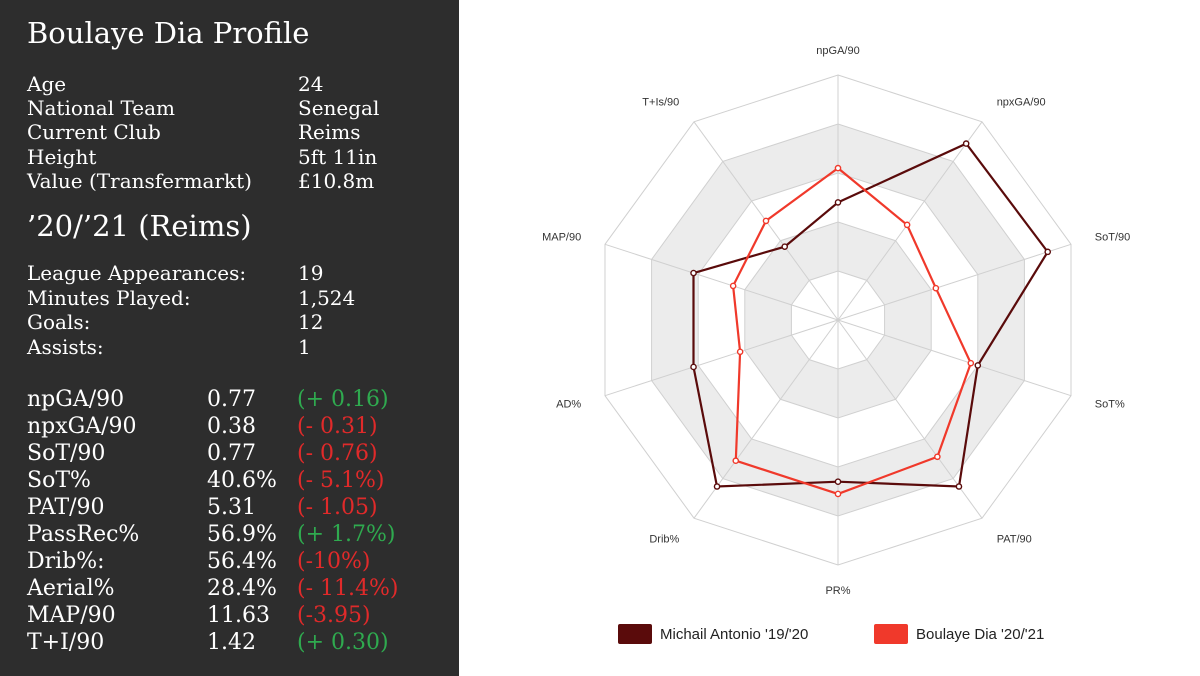  I want to click on axis-label: SoT%, so click(1110, 404).